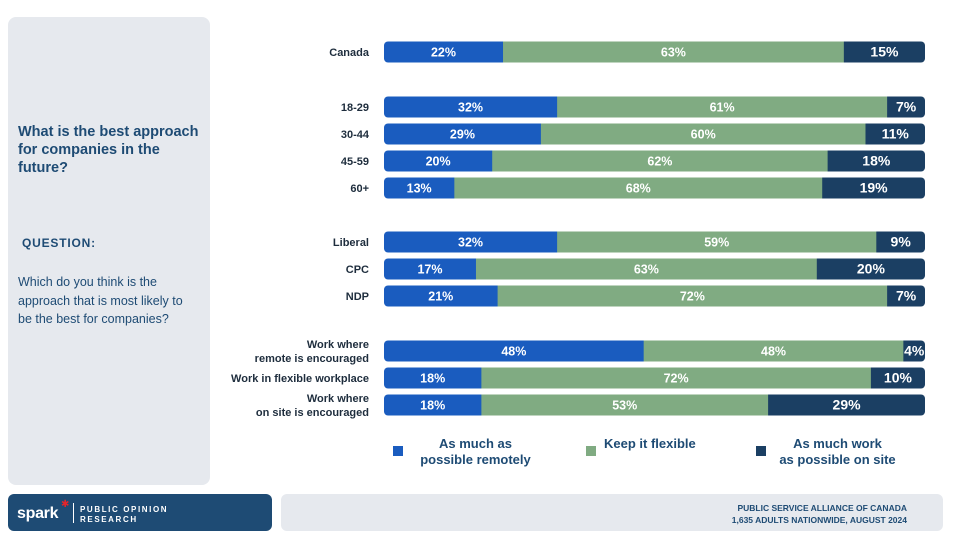 The image size is (960, 540). What do you see at coordinates (351, 243) in the screenshot?
I see `category-label: Liberal` at bounding box center [351, 243].